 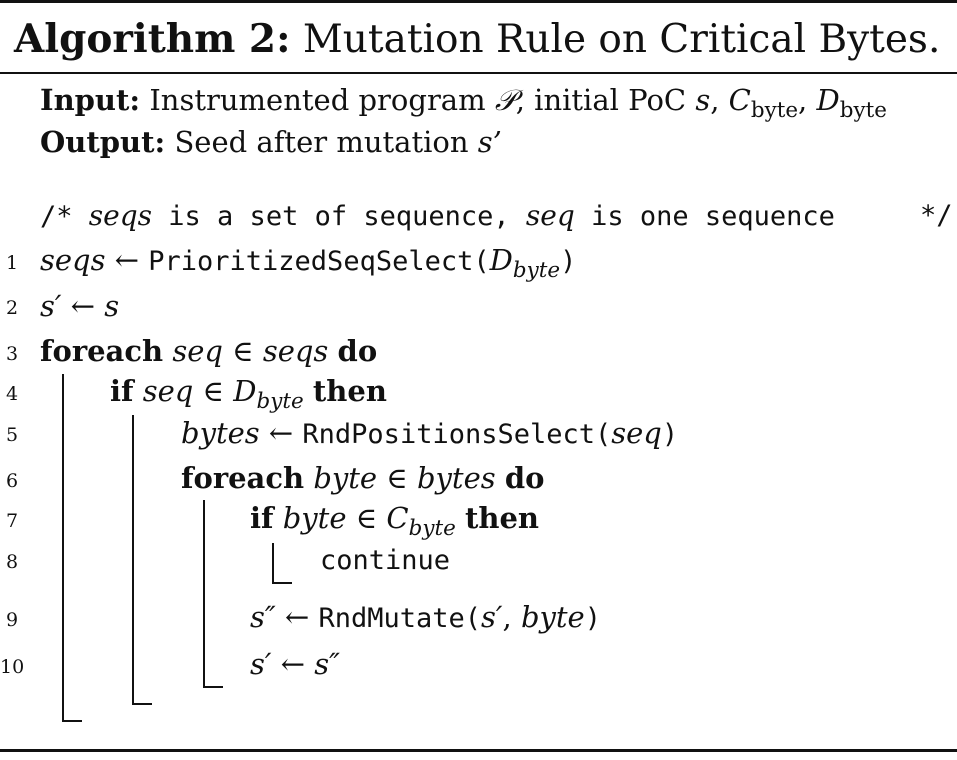 I want to click on input-d-sub: byte, so click(x=863, y=110).